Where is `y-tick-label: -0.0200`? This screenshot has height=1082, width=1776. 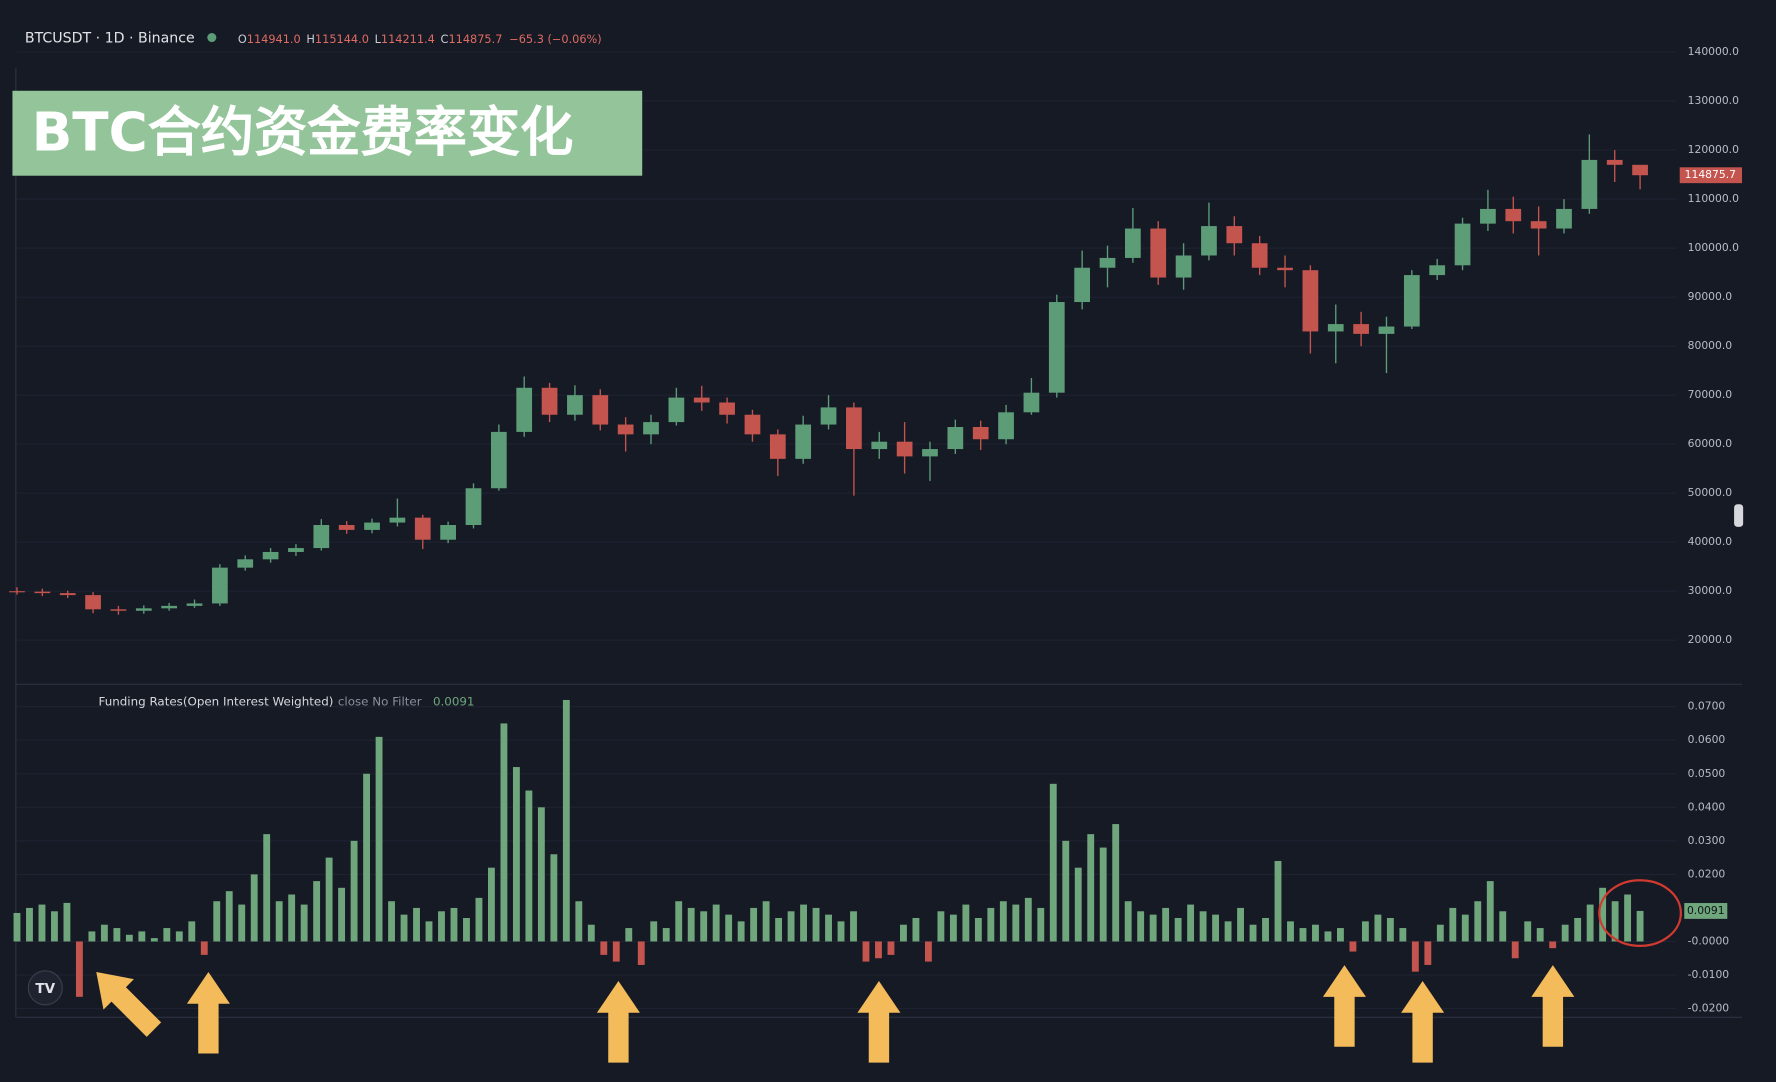
y-tick-label: -0.0200 is located at coordinates (1709, 1008).